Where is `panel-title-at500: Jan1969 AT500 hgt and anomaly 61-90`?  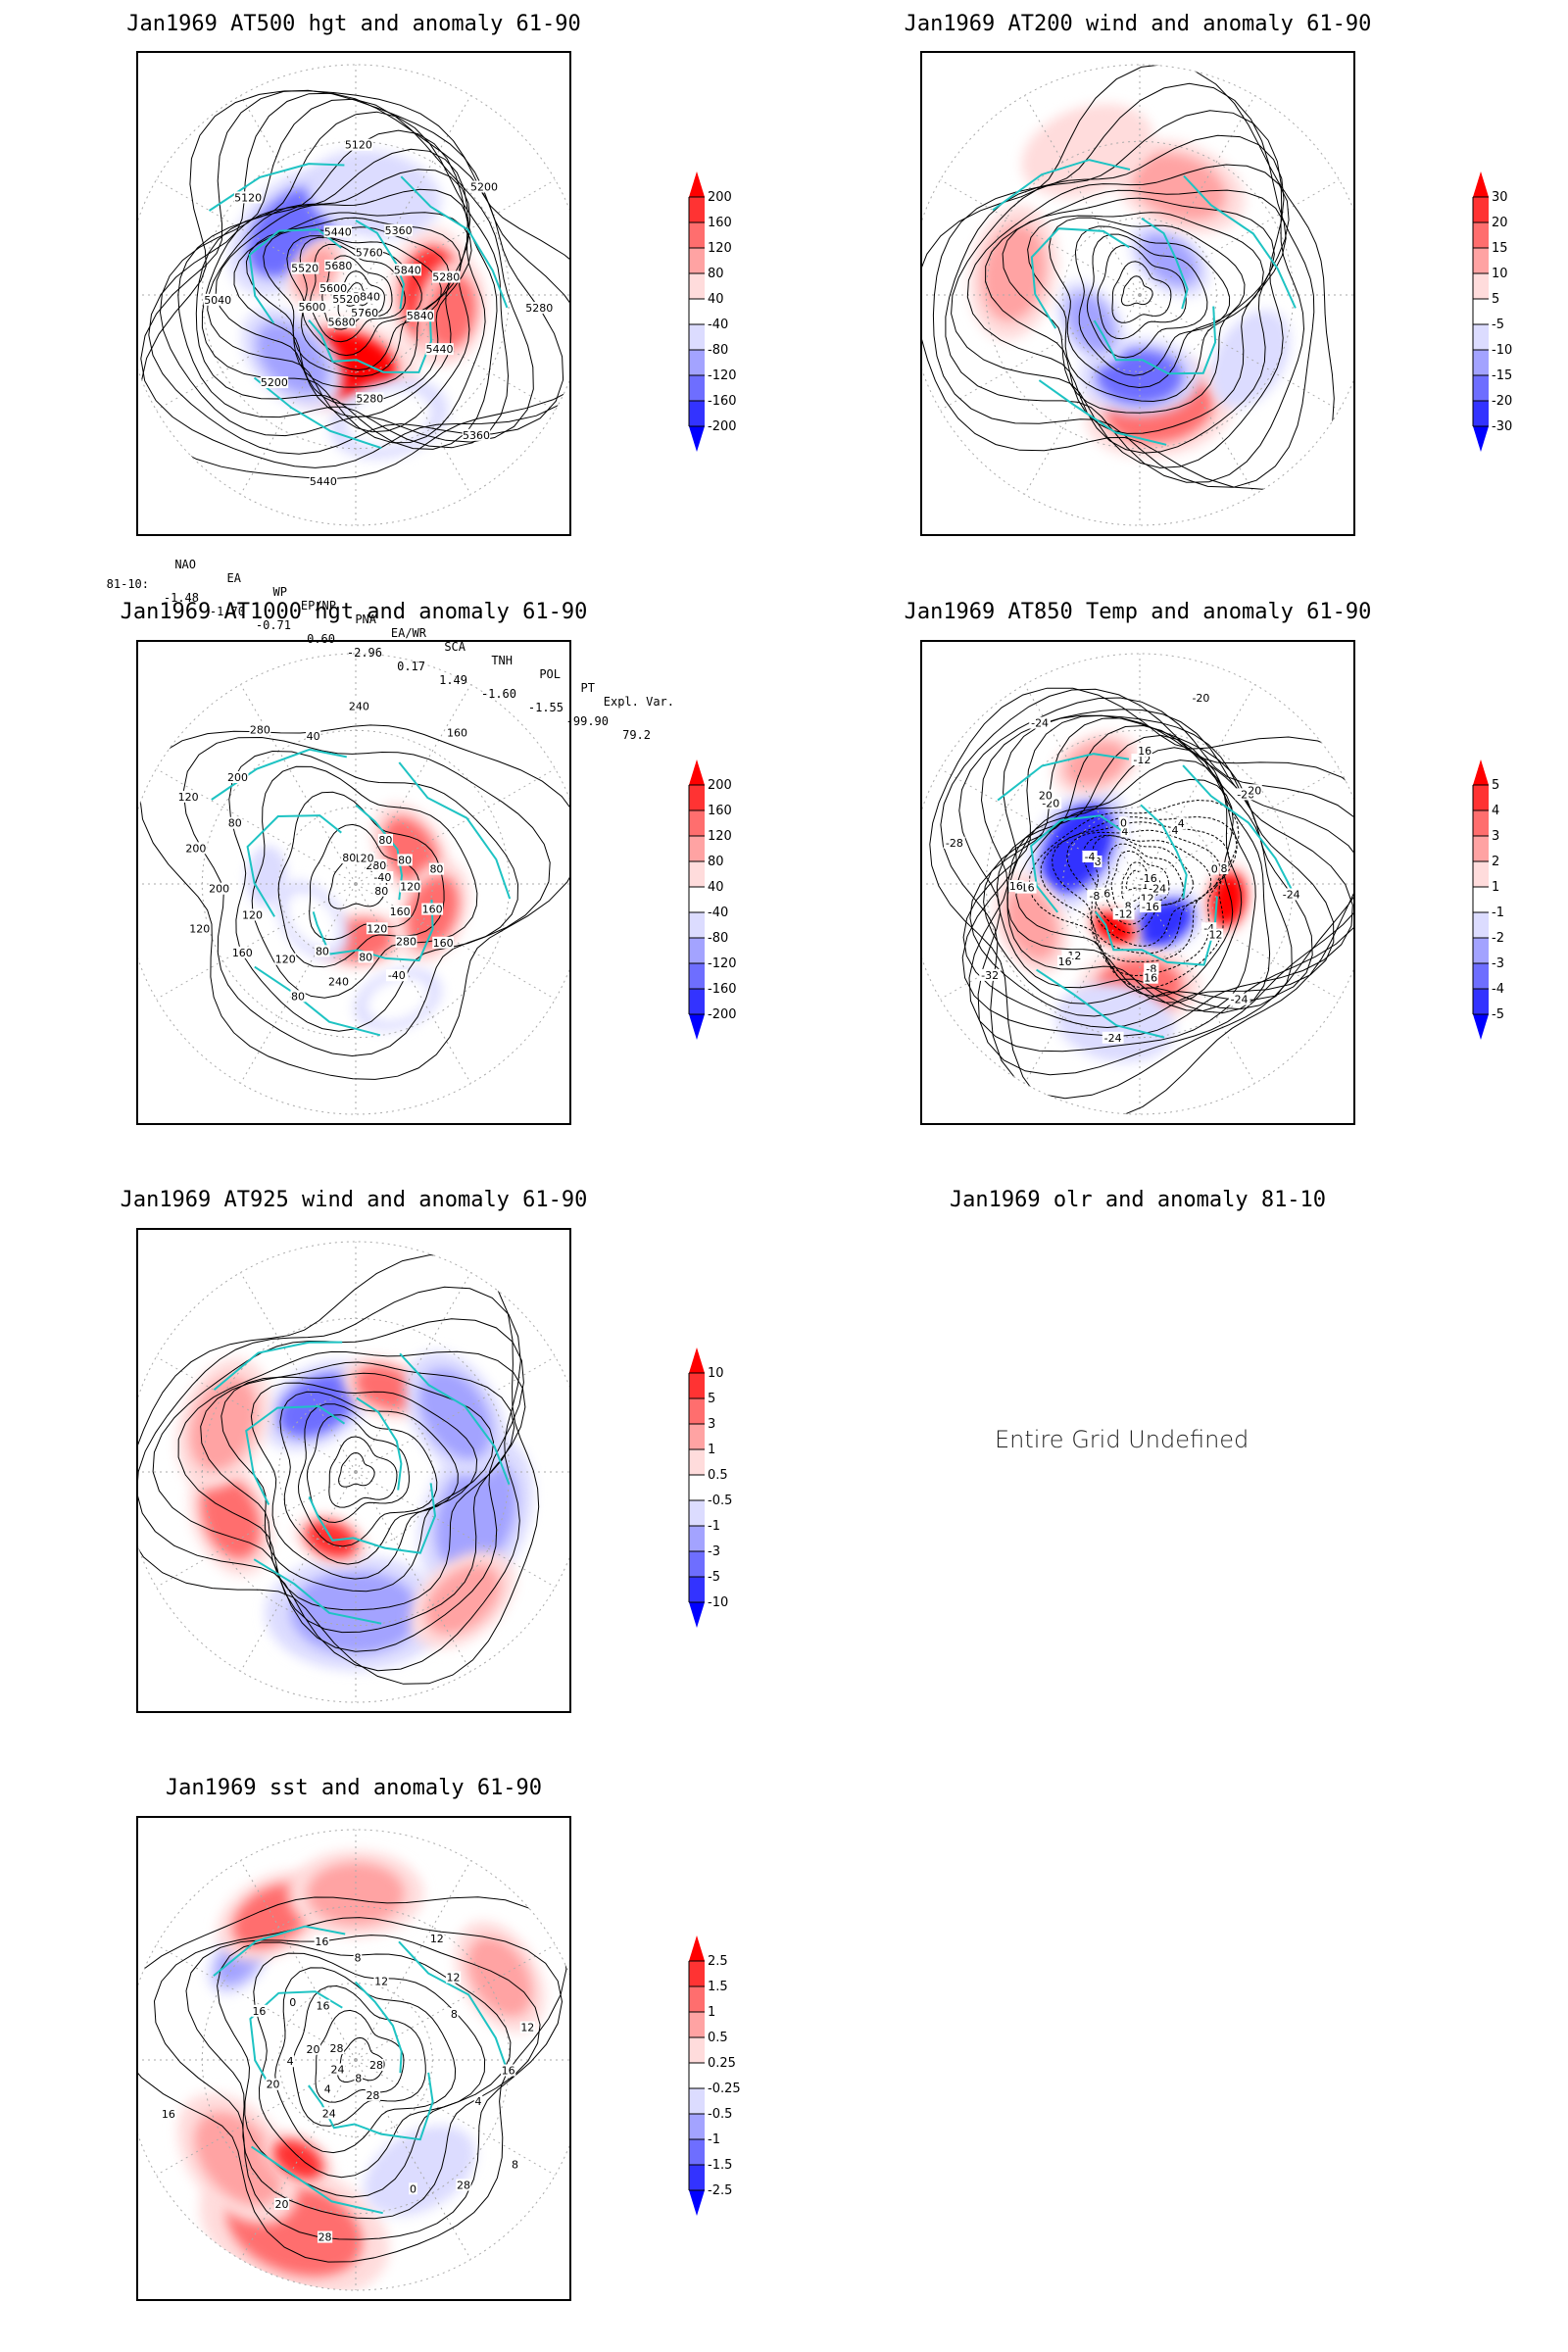 panel-title-at500: Jan1969 AT500 hgt and anomaly 61-90 is located at coordinates (353, 24).